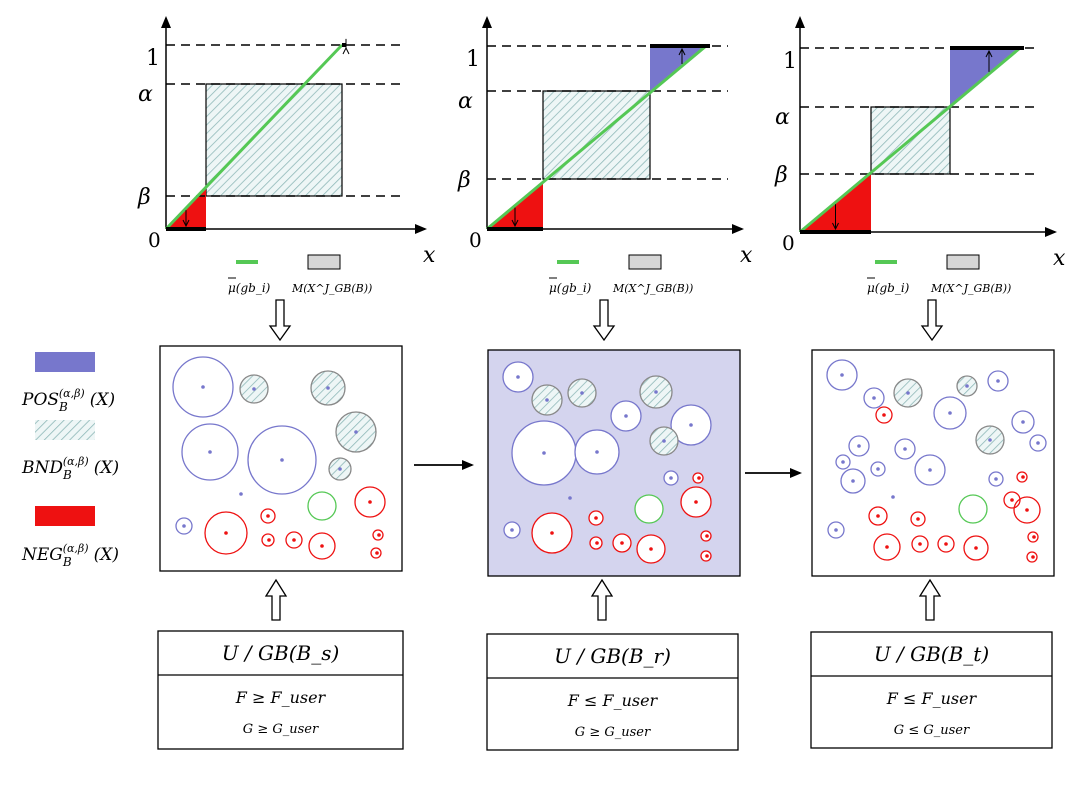 This screenshot has width=1074, height=794. What do you see at coordinates (286, 155) in the screenshot?
I see `plot-1: 1 α β 0 x μ(gb_i) M(X^J_GB(B))` at bounding box center [286, 155].